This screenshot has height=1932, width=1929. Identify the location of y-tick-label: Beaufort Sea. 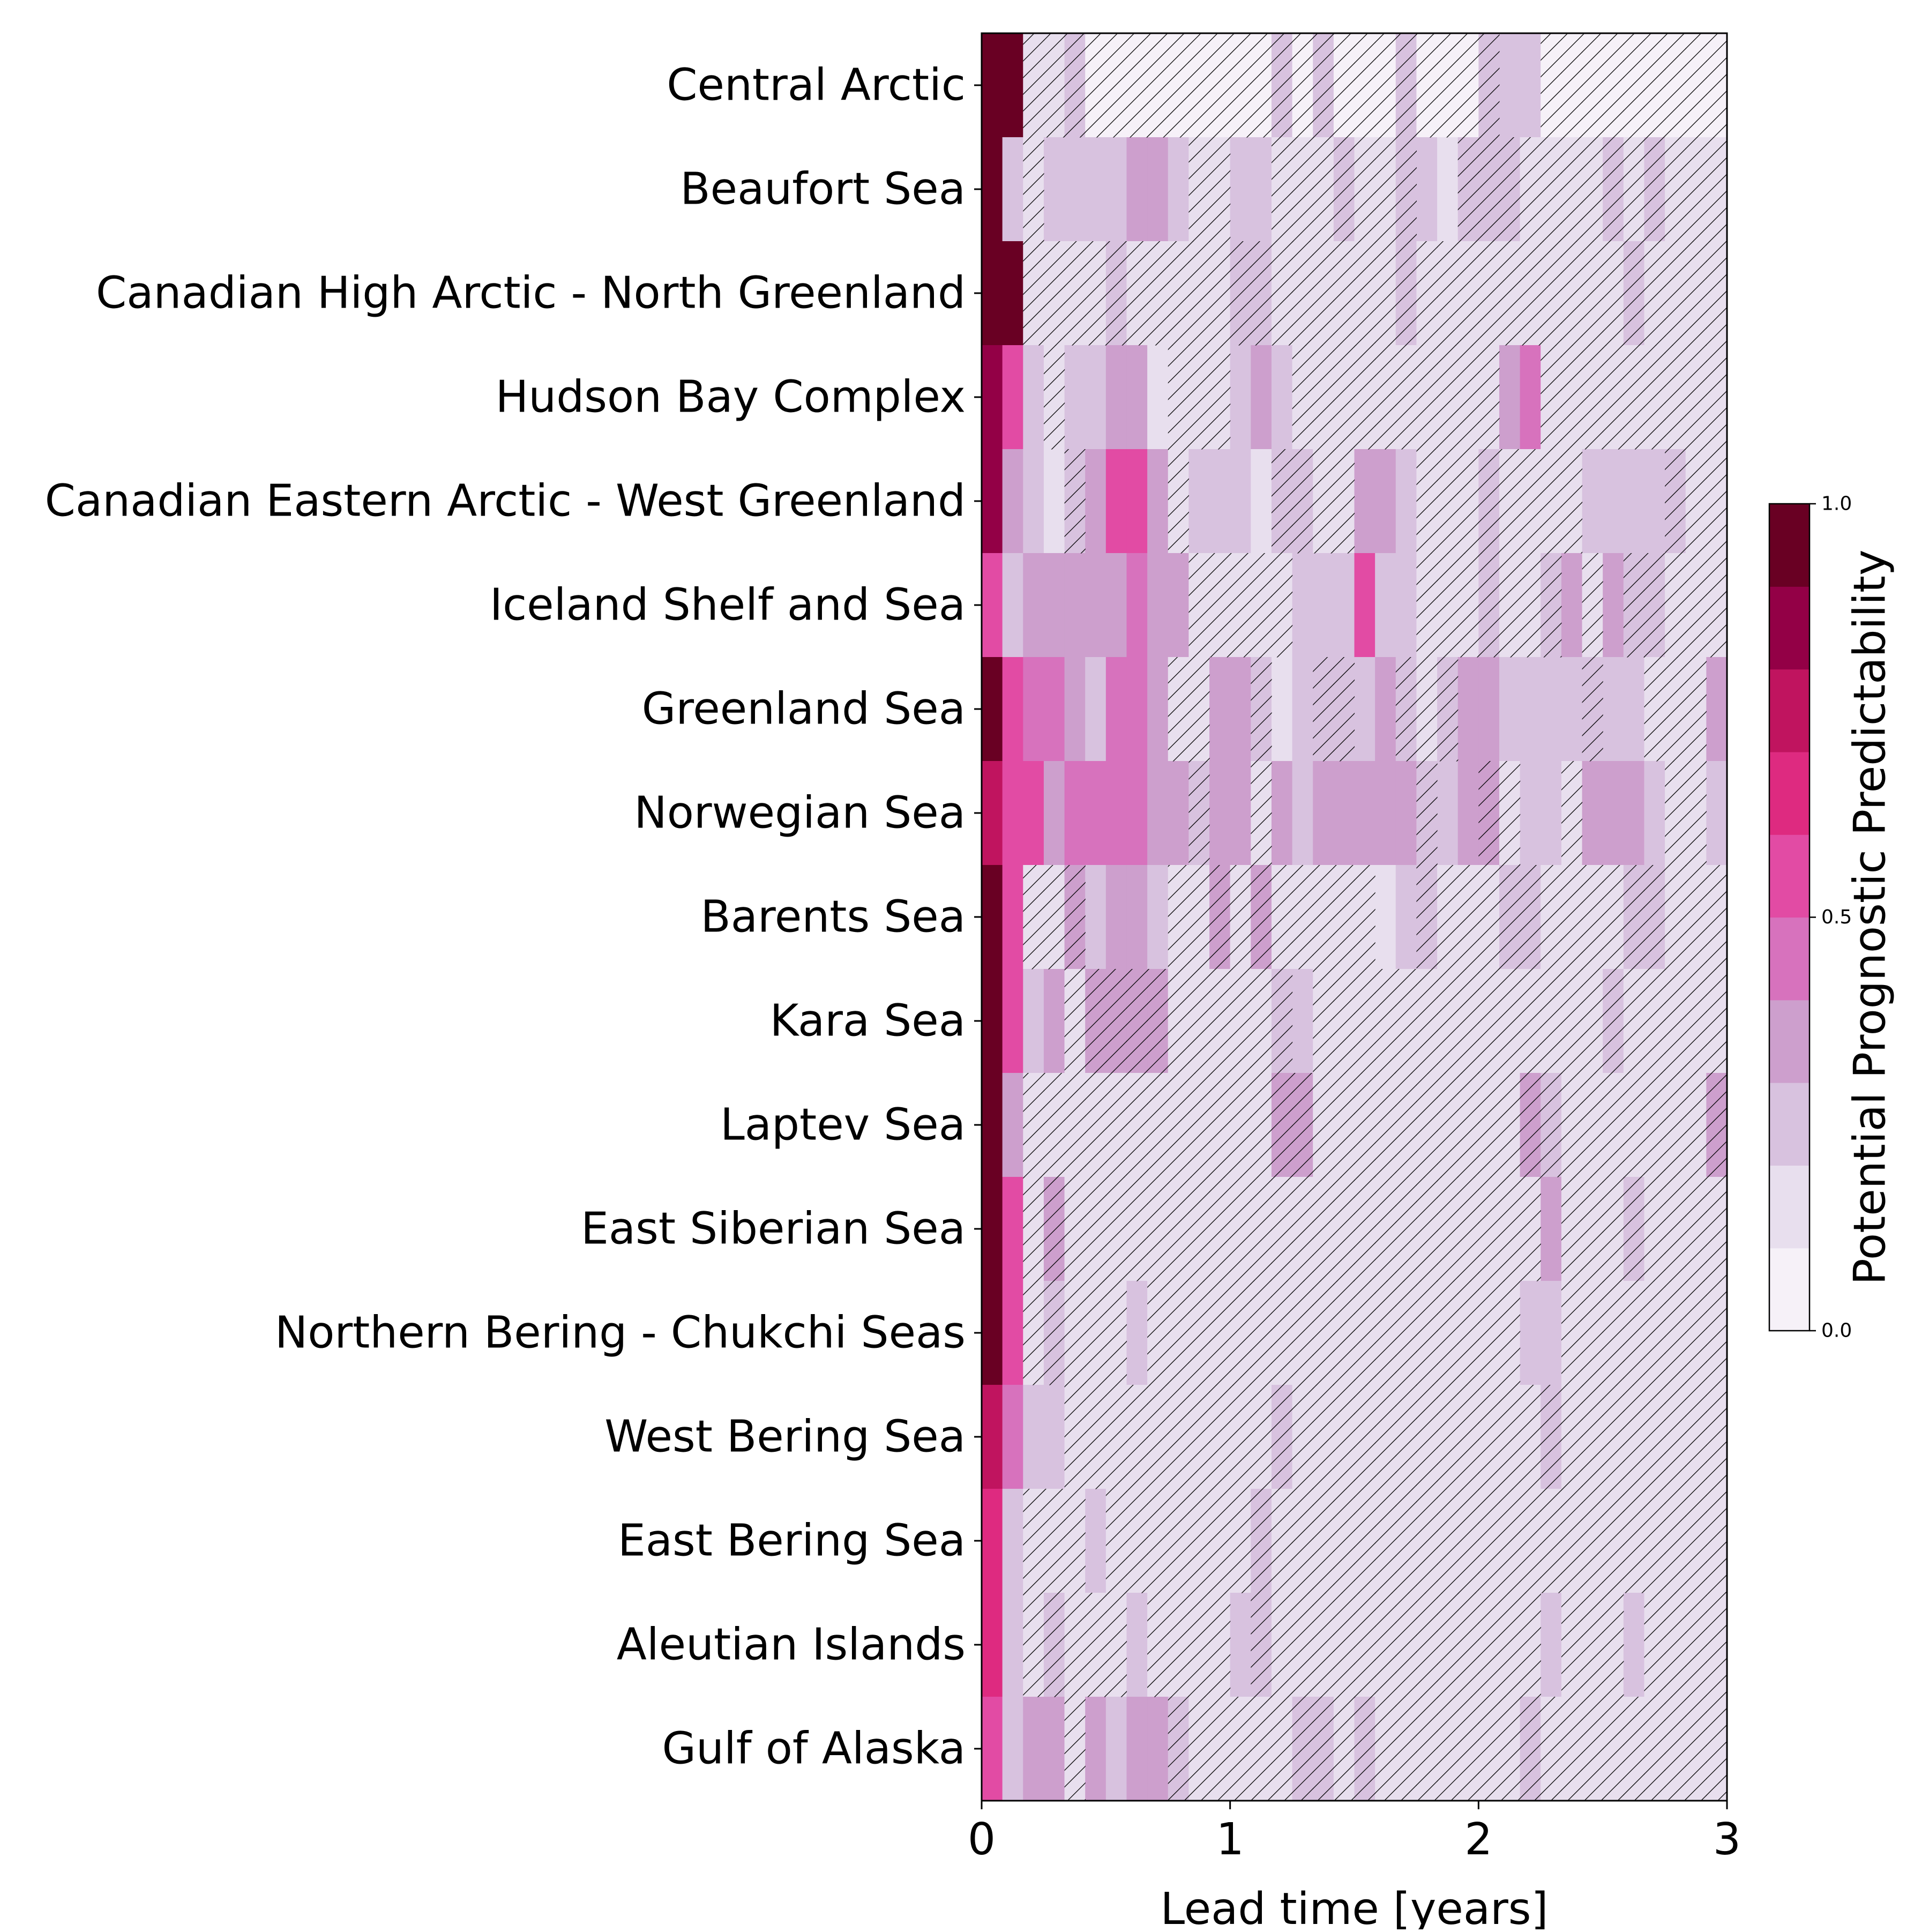
(823, 189).